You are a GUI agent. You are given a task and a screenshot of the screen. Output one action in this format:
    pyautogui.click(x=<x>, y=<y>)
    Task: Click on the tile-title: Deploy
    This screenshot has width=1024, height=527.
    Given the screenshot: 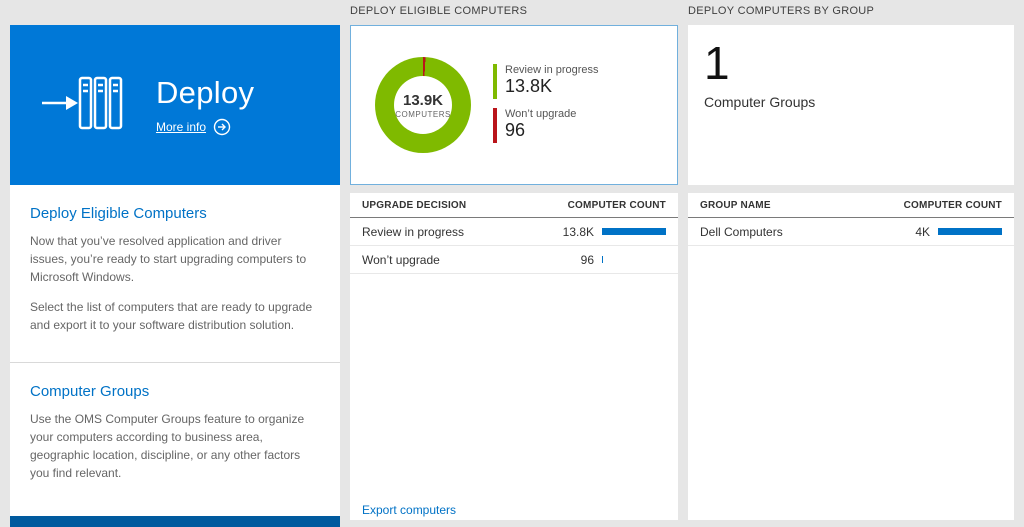 What is the action you would take?
    pyautogui.click(x=205, y=92)
    